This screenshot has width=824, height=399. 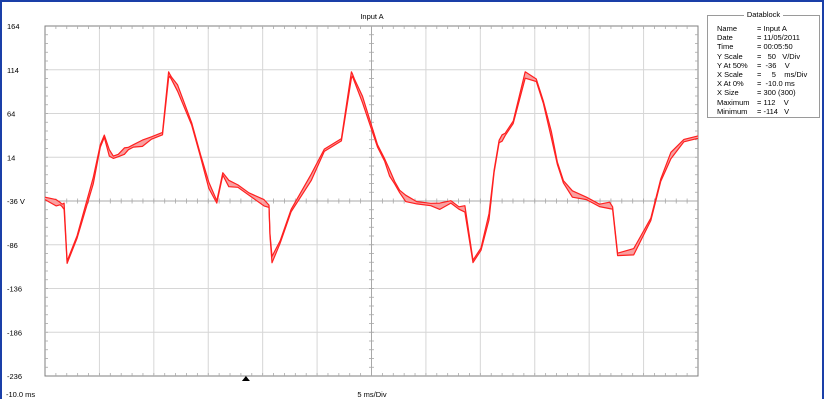 I want to click on datablock-value: = 5 ms/Div, so click(x=782, y=74).